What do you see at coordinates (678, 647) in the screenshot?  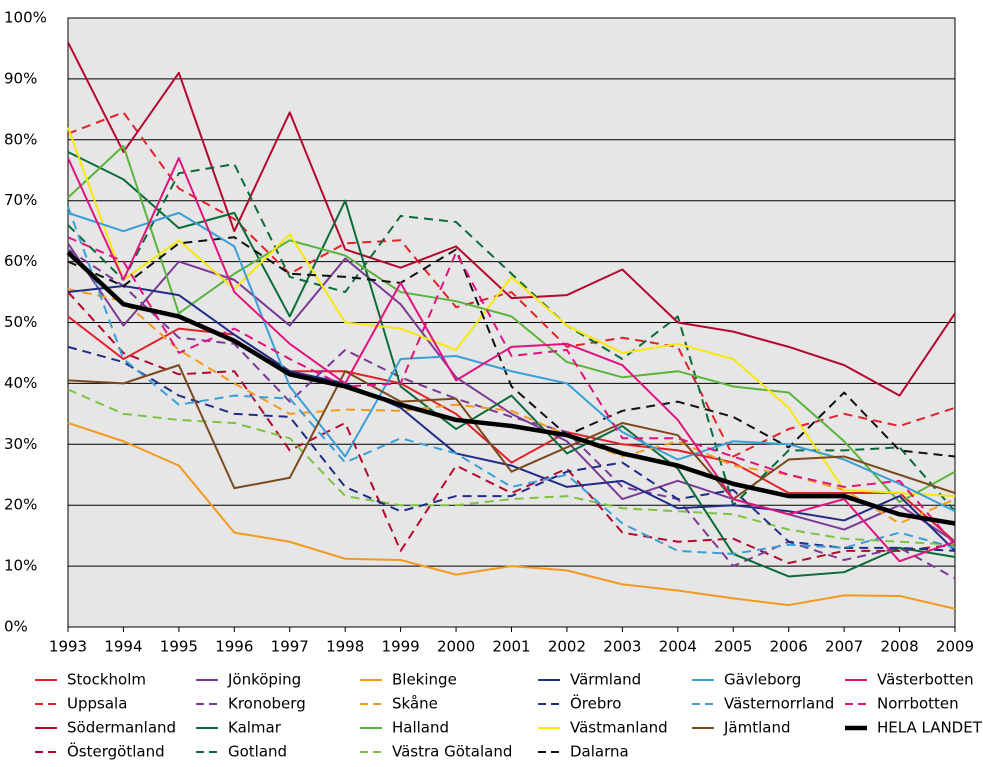 I see `x-tick-label: 2004` at bounding box center [678, 647].